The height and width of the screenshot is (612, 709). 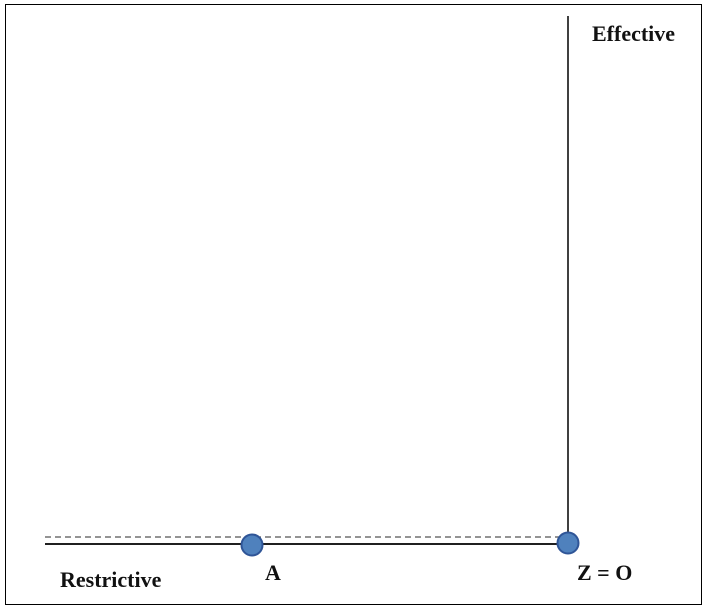 What do you see at coordinates (605, 572) in the screenshot?
I see `point-z-label: Z = O` at bounding box center [605, 572].